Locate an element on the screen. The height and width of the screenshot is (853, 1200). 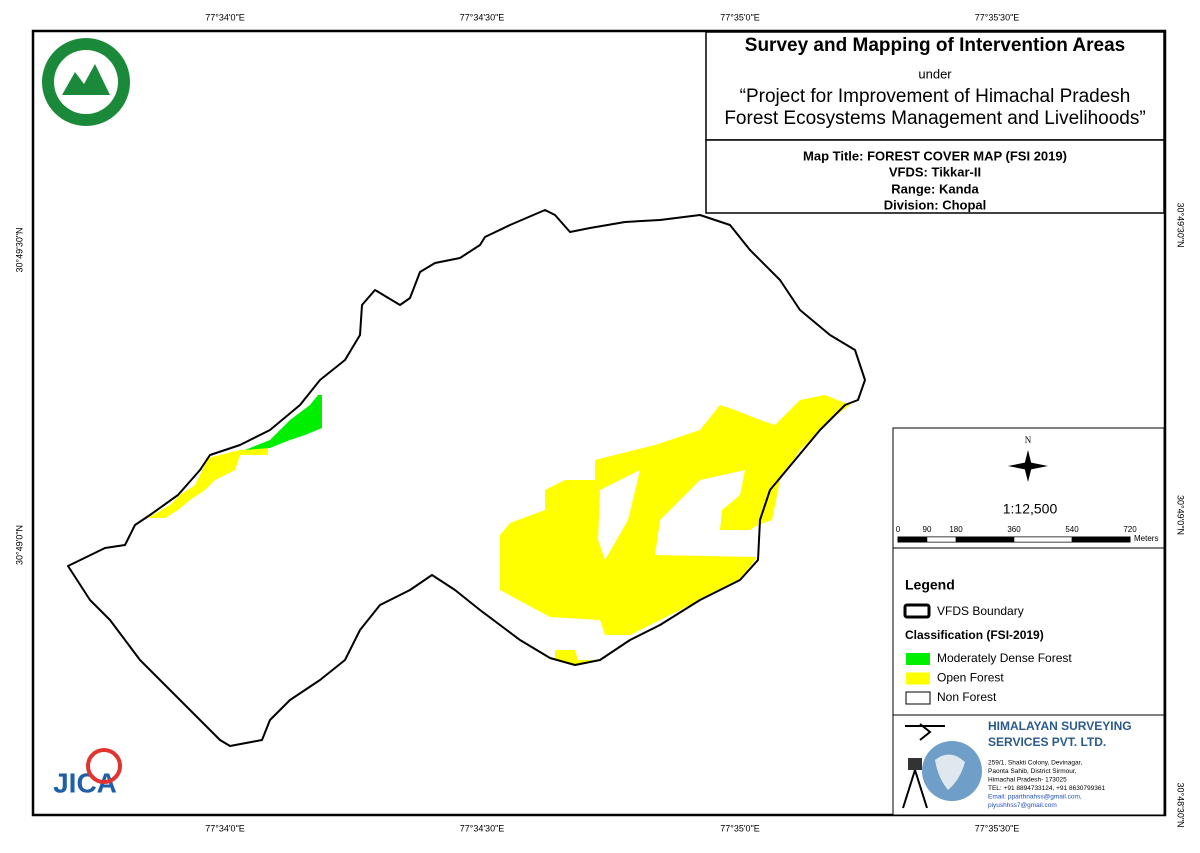
scale-bar-label: 0 is located at coordinates (898, 529).